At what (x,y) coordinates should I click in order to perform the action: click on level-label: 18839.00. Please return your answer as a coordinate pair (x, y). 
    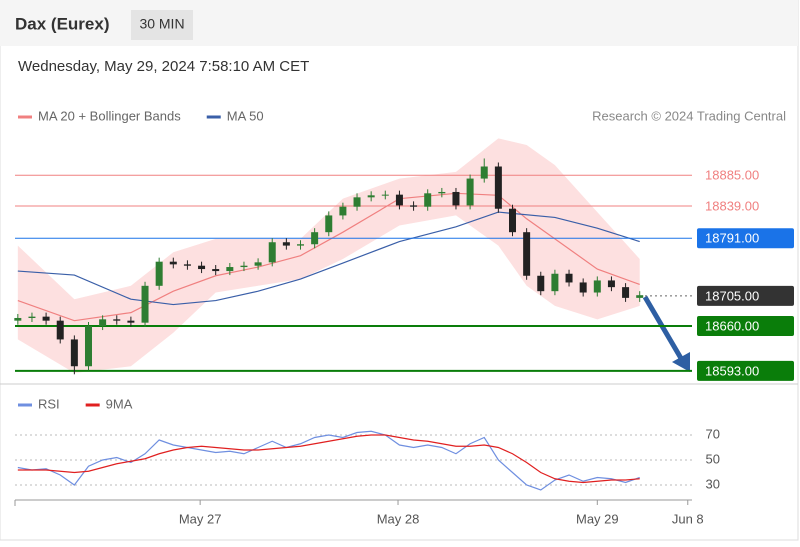
    Looking at the image, I should click on (732, 205).